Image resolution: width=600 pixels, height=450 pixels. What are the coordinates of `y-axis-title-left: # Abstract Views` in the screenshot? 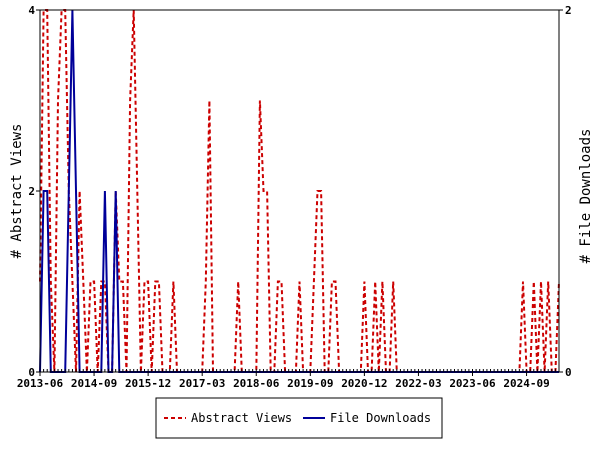 It's located at (17, 191).